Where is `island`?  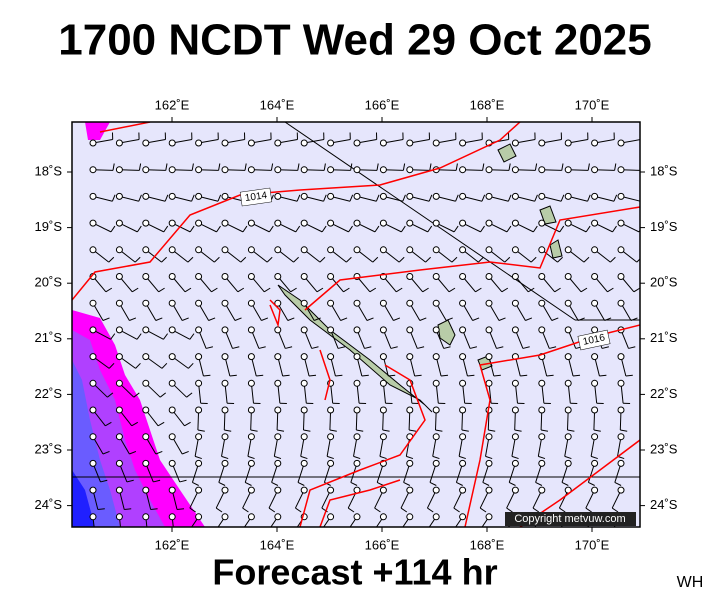
island is located at coordinates (507, 153).